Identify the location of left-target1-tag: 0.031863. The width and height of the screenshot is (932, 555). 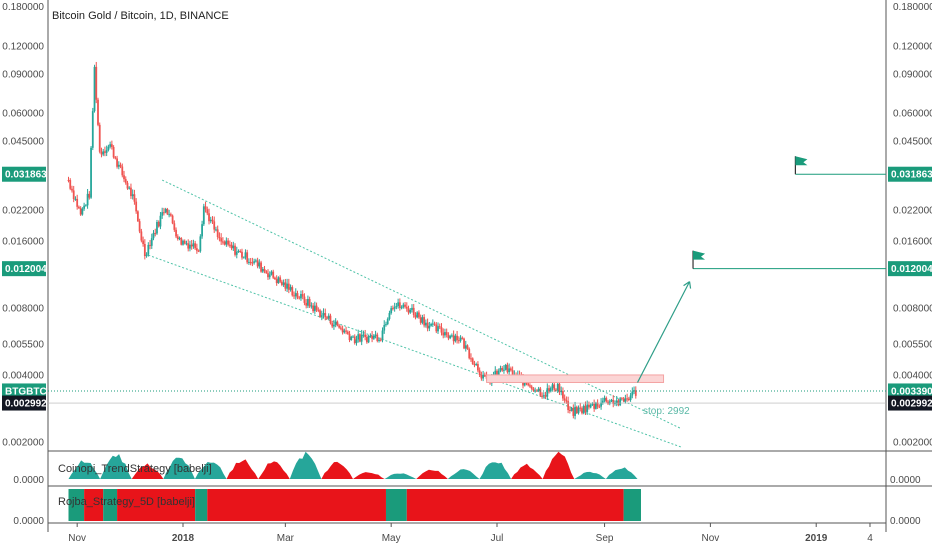
(26, 175).